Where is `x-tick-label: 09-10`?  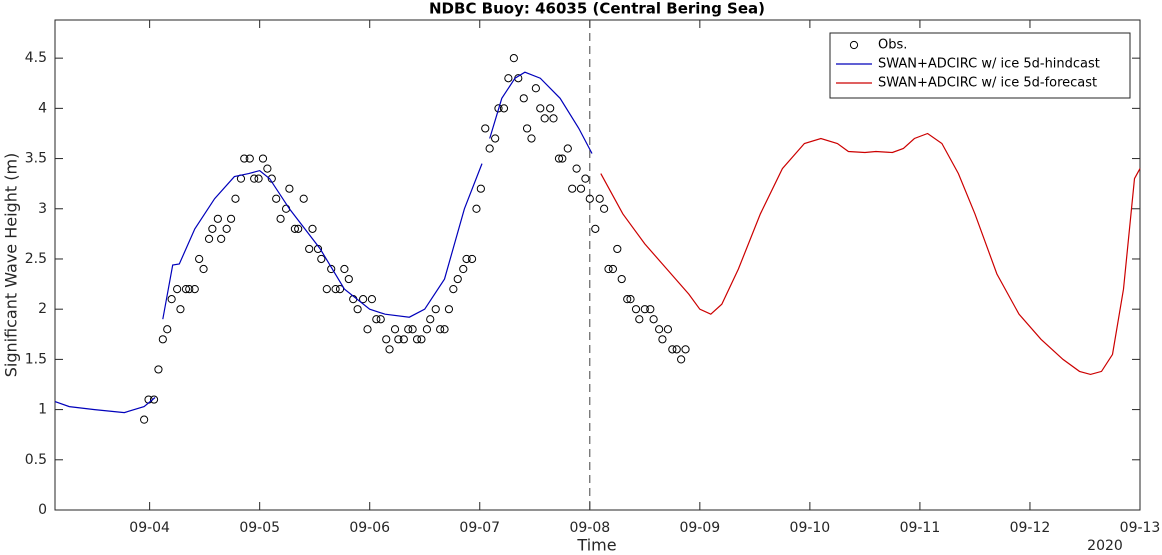 x-tick-label: 09-10 is located at coordinates (810, 528).